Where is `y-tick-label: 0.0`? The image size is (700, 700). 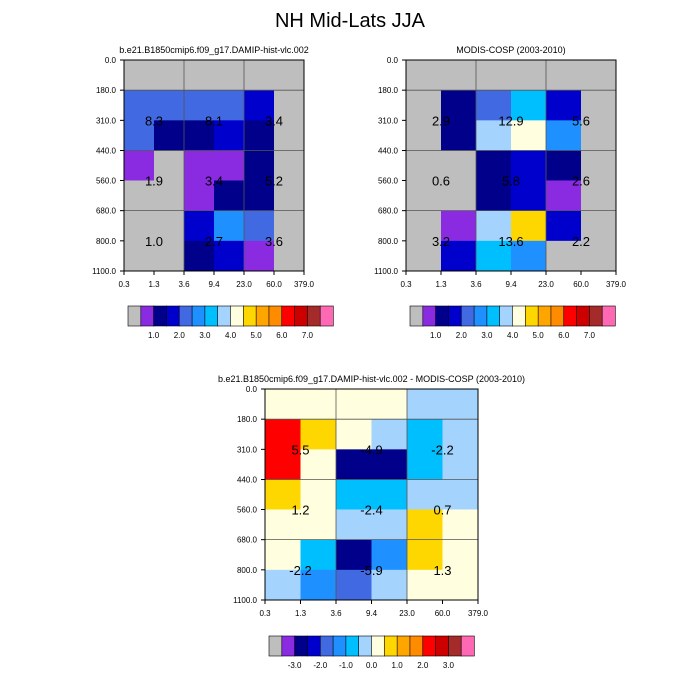 y-tick-label: 0.0 is located at coordinates (252, 389).